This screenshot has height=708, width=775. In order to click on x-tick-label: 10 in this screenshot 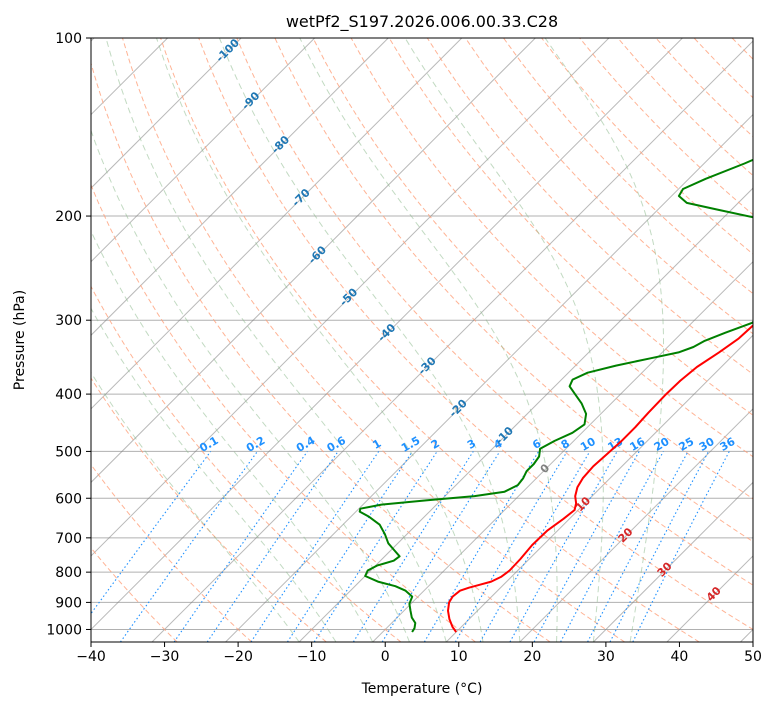, I will do `click(459, 657)`.